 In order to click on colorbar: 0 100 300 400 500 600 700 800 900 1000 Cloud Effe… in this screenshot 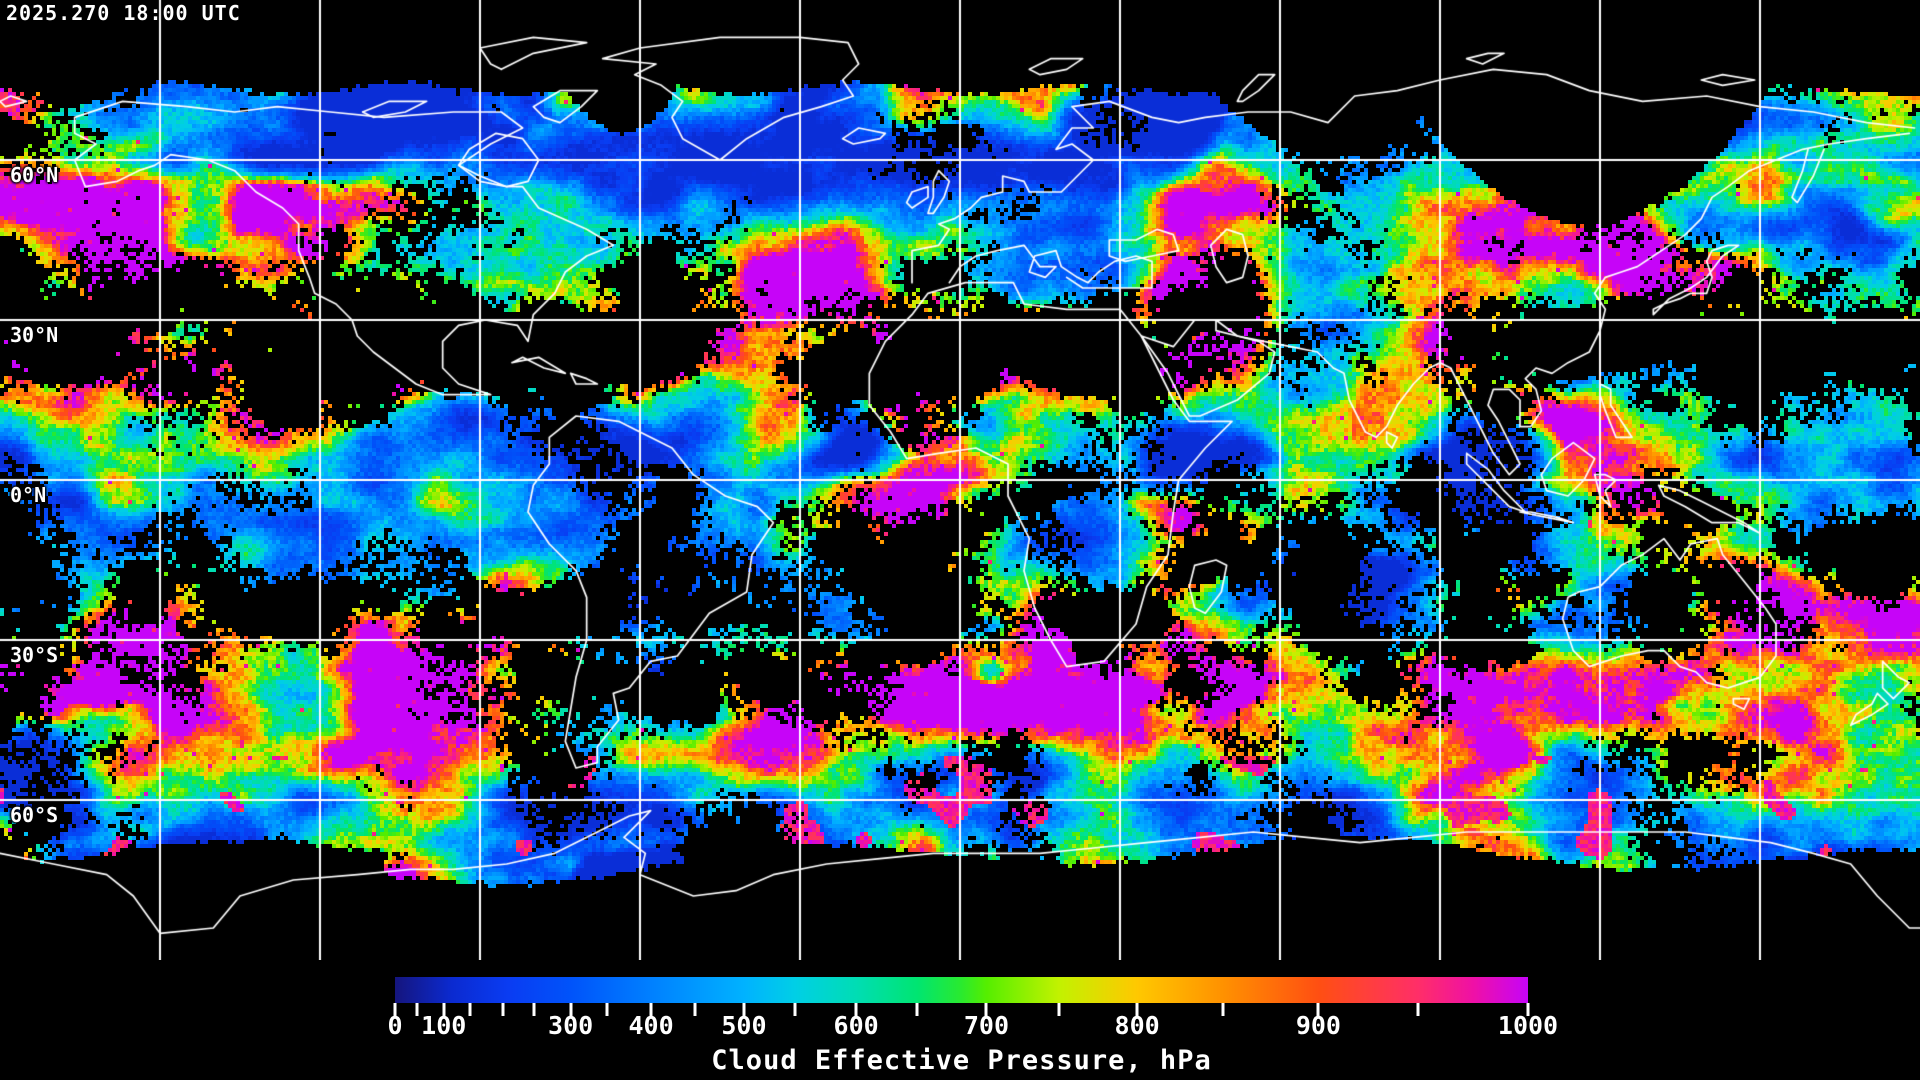, I will do `click(960, 1020)`.